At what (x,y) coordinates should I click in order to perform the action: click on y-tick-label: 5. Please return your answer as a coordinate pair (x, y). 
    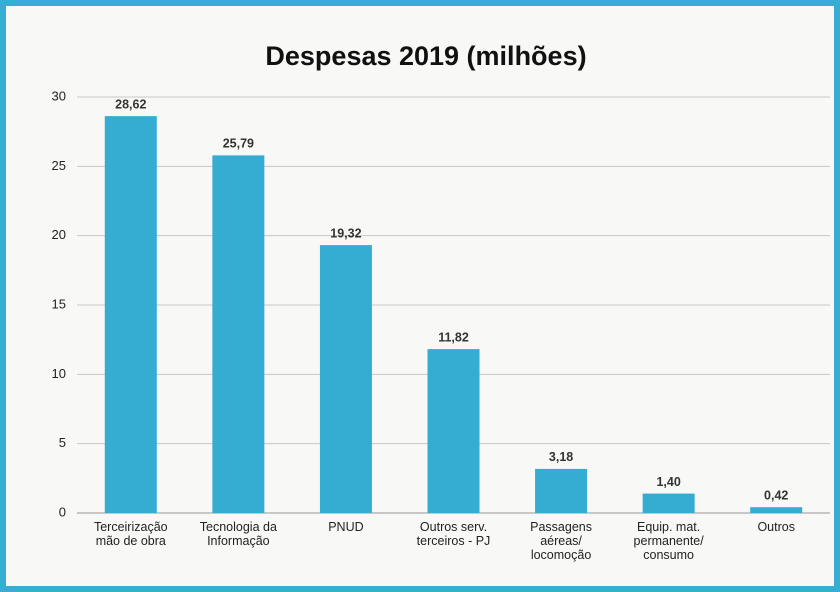
    Looking at the image, I should click on (62, 442).